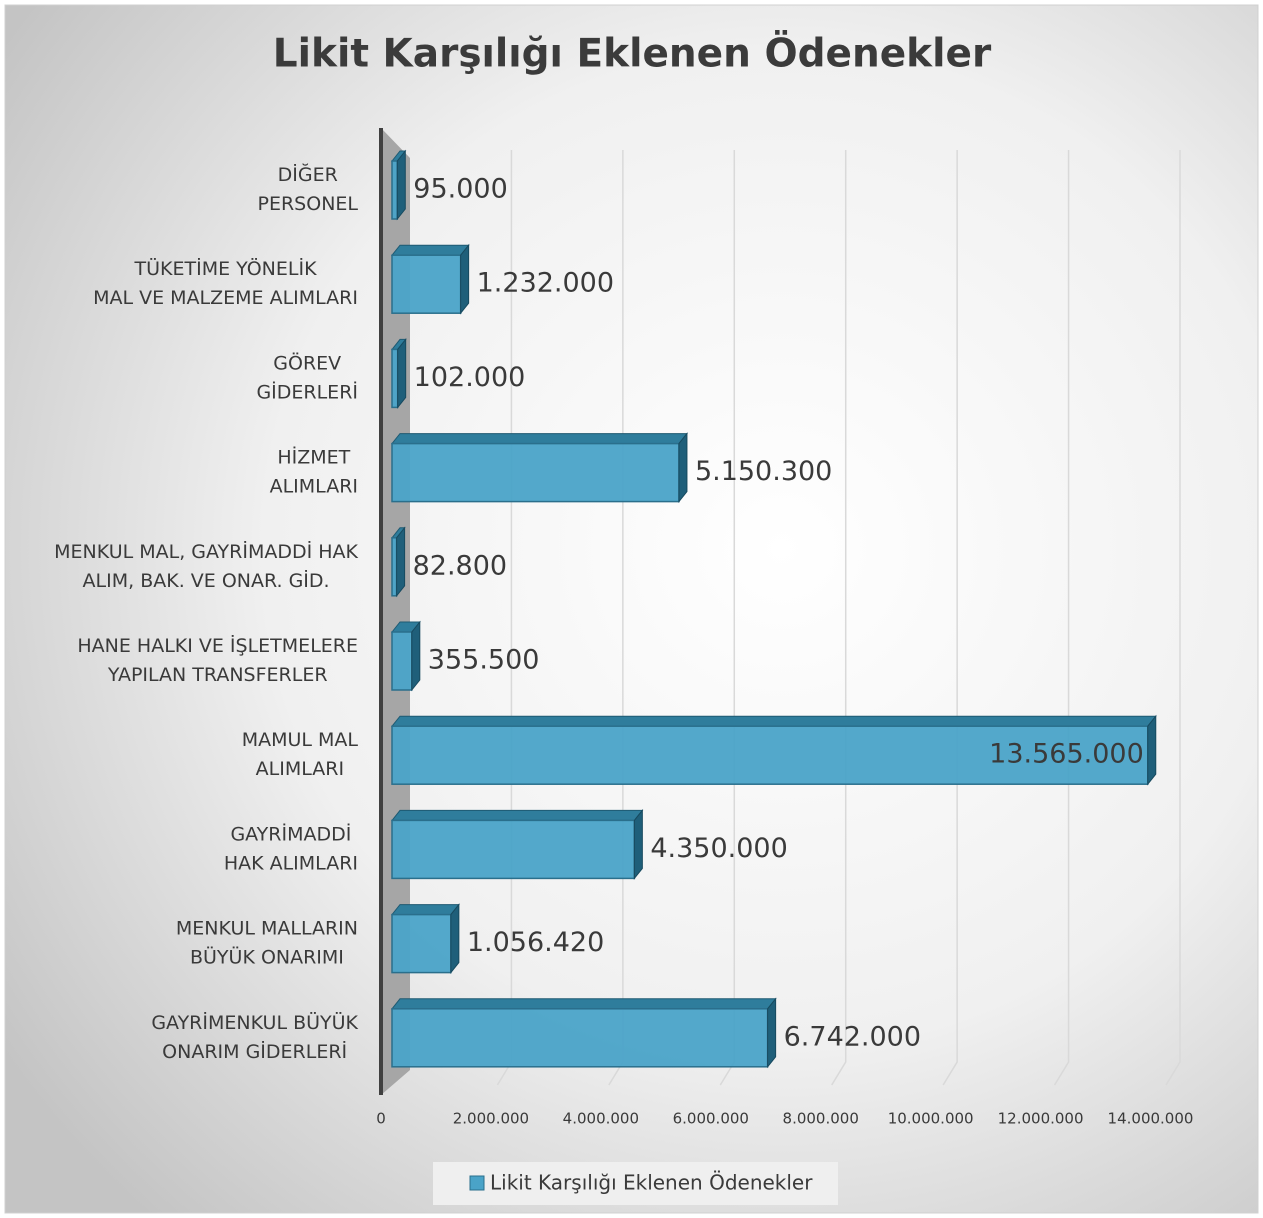  Describe the element at coordinates (381, 1119) in the screenshot. I see `x-tick-label: 0` at that location.